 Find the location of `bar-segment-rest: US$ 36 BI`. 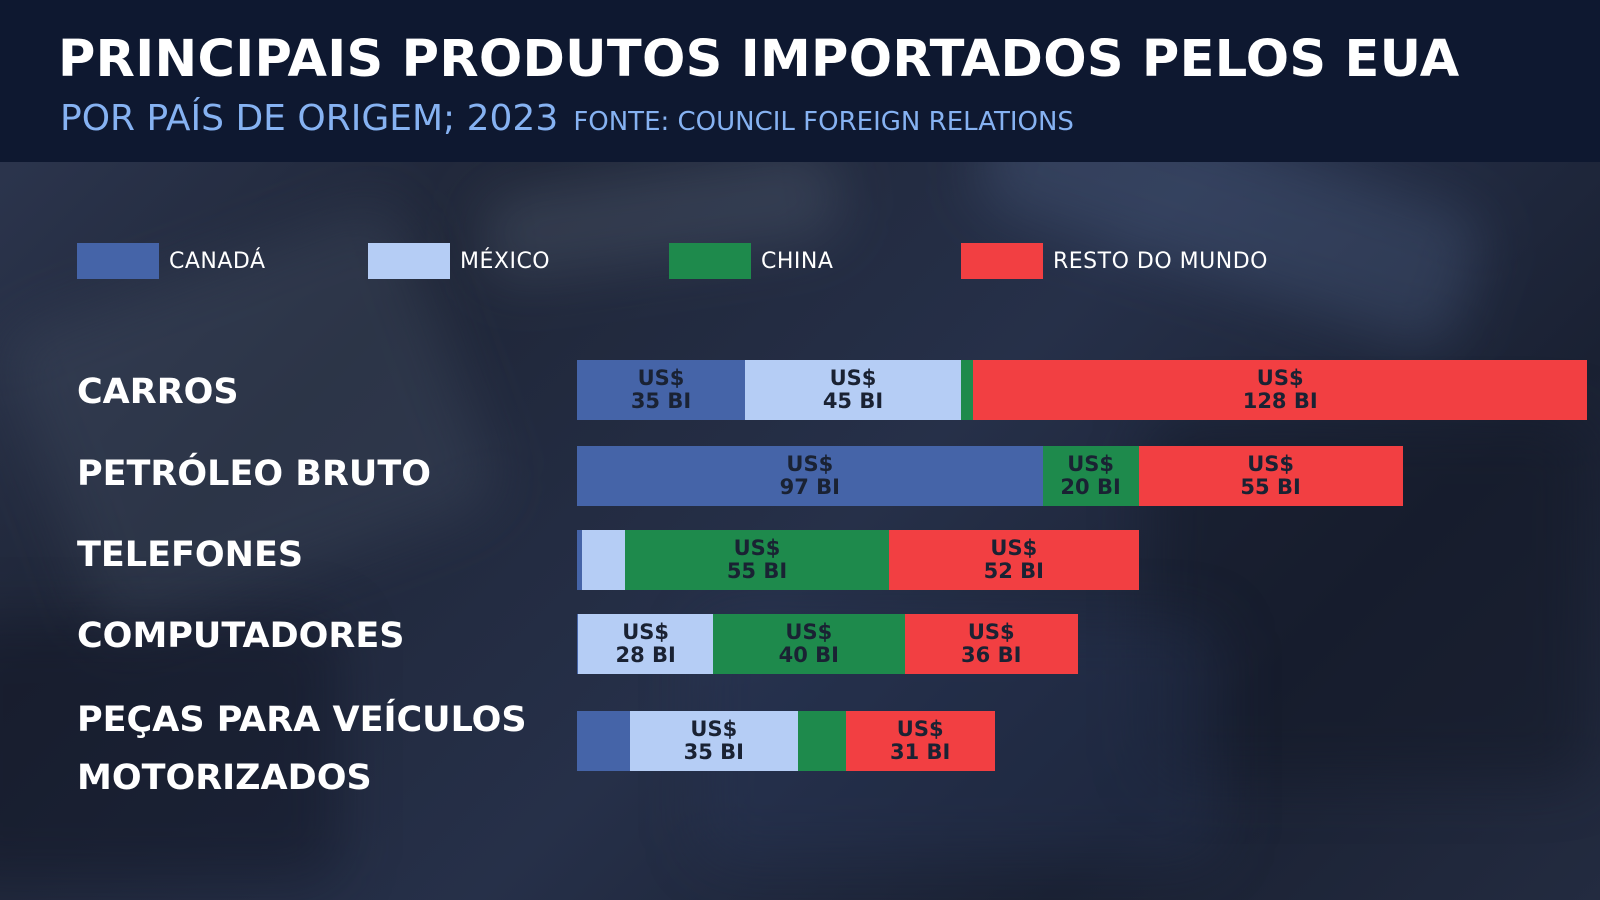

bar-segment-rest: US$ 36 BI is located at coordinates (991, 644).